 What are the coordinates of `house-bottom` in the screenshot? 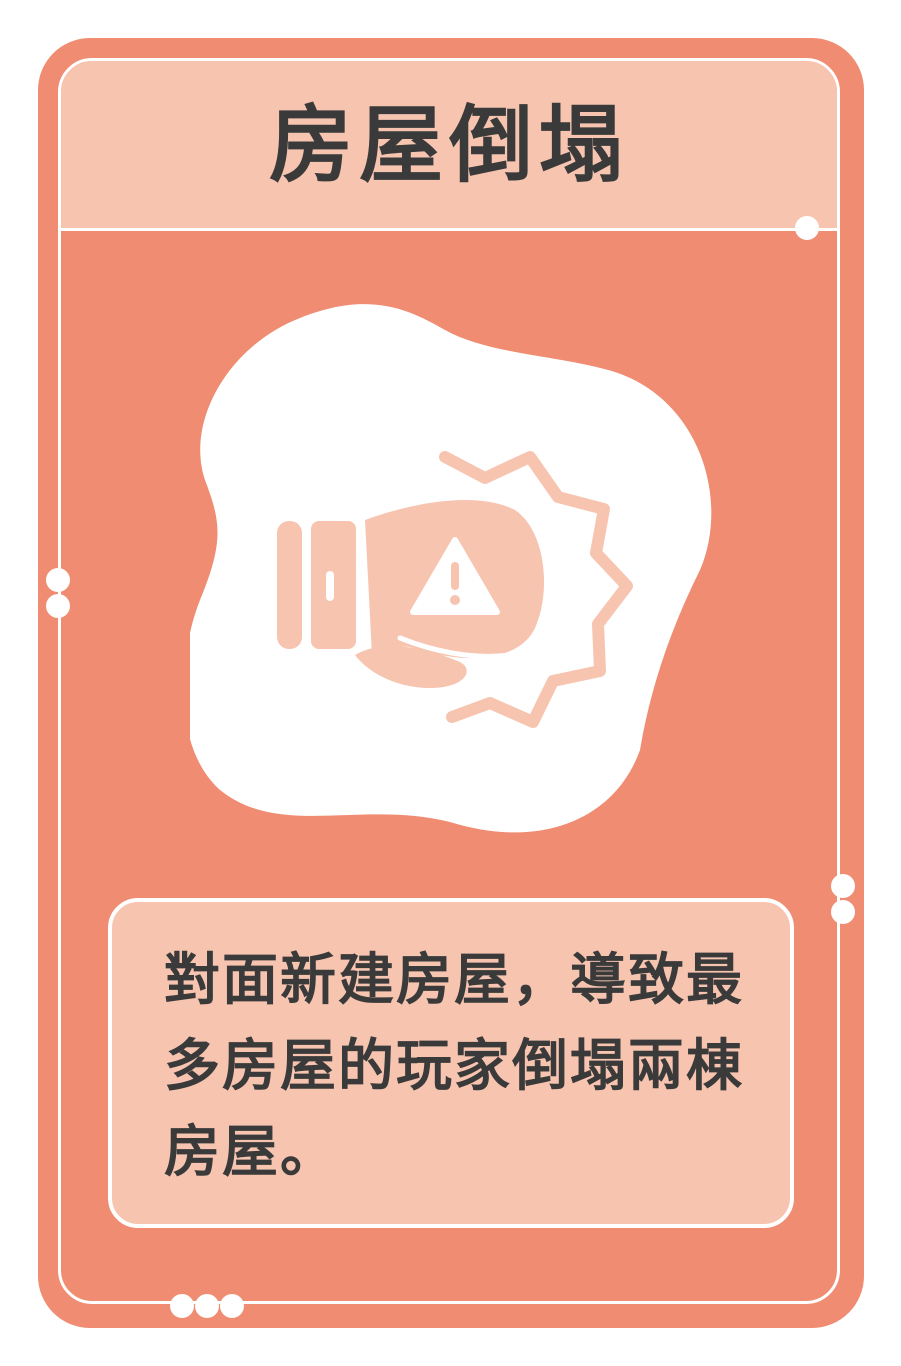 It's located at (411, 667).